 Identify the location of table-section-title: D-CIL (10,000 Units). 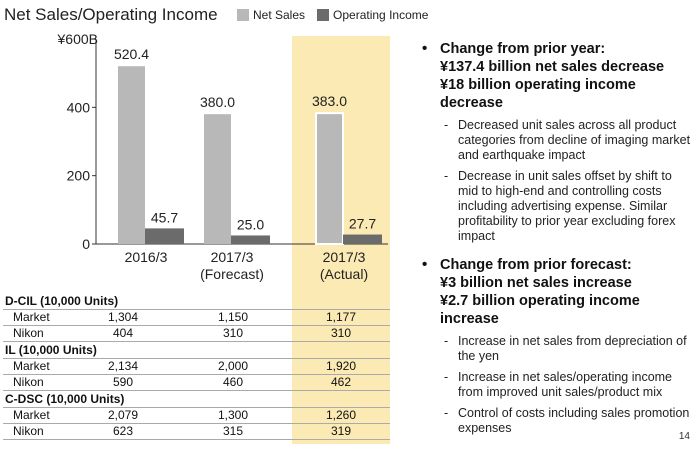
(62, 301).